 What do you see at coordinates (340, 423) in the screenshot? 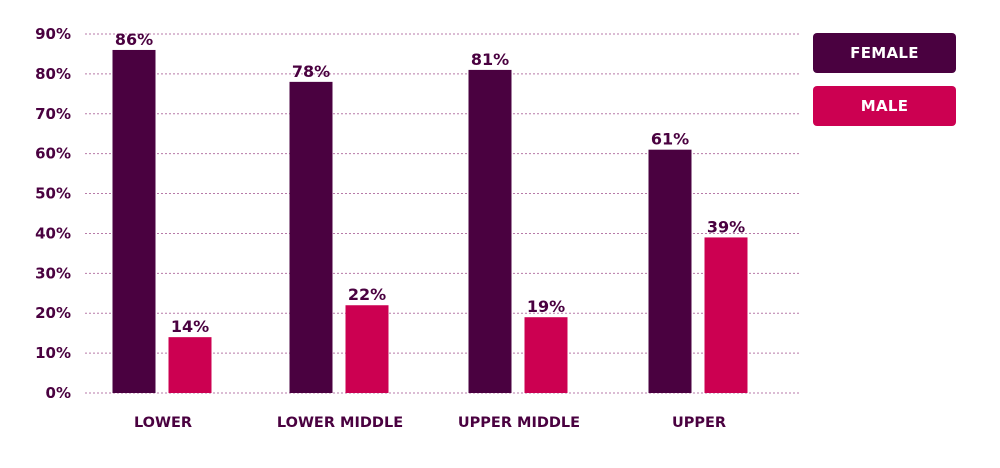
I see `x-category-label: LOWER MIDDLE` at bounding box center [340, 423].